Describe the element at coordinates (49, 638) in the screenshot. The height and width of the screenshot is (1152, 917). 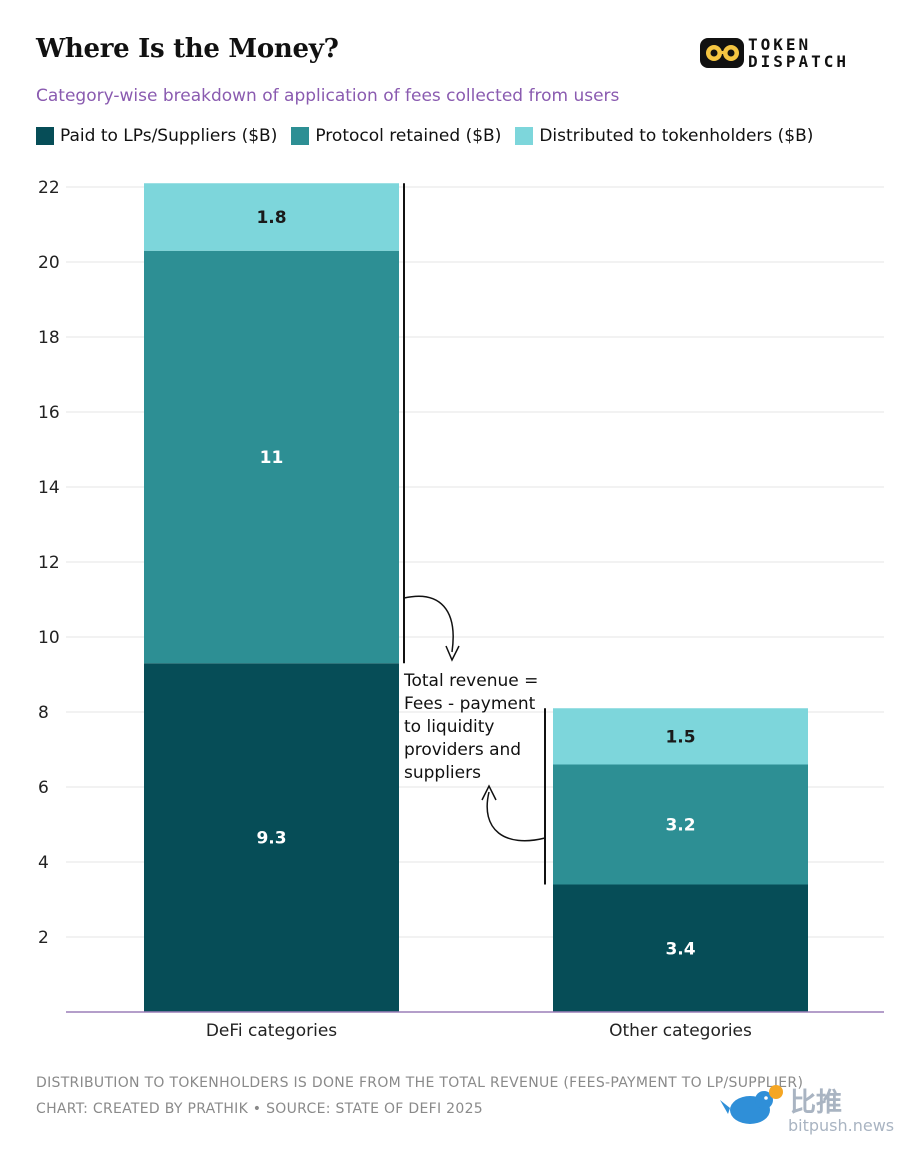
I see `y-tick-label-10: 10` at that location.